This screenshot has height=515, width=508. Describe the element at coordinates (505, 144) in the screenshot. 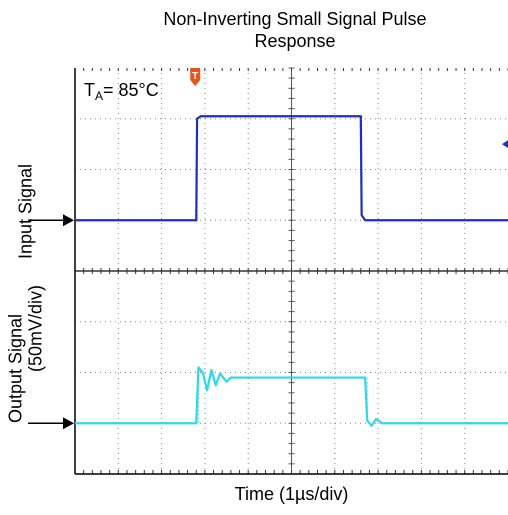

I see `level-marker` at that location.